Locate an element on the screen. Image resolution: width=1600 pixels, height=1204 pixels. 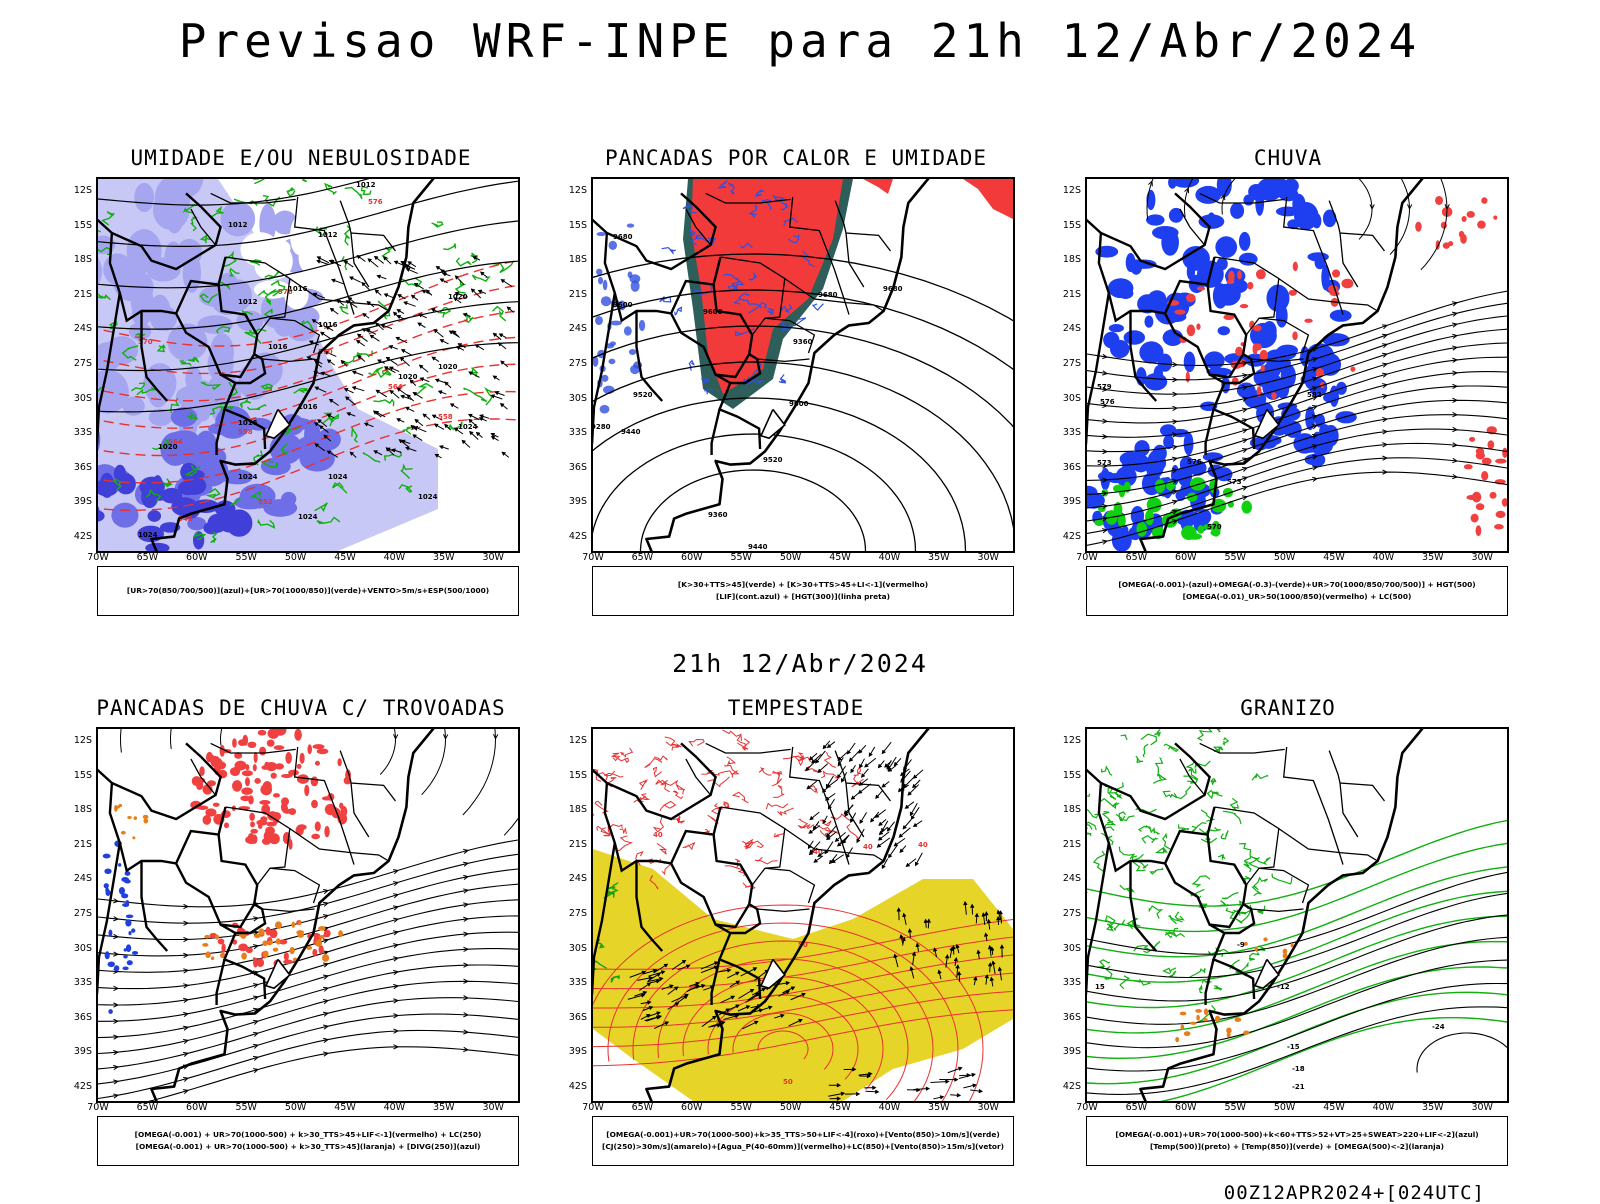
contour-label: 564 is located at coordinates (395, 387).